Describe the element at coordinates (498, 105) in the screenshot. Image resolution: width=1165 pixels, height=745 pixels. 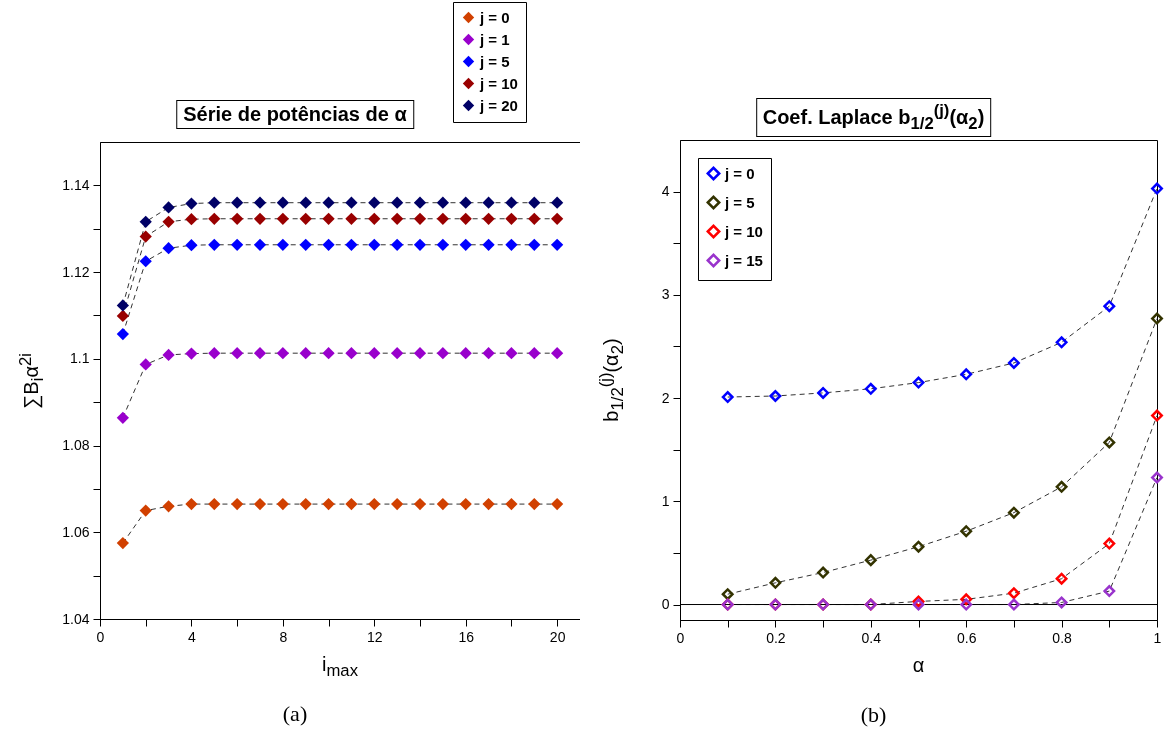
I see `legend-label: j = 20` at that location.